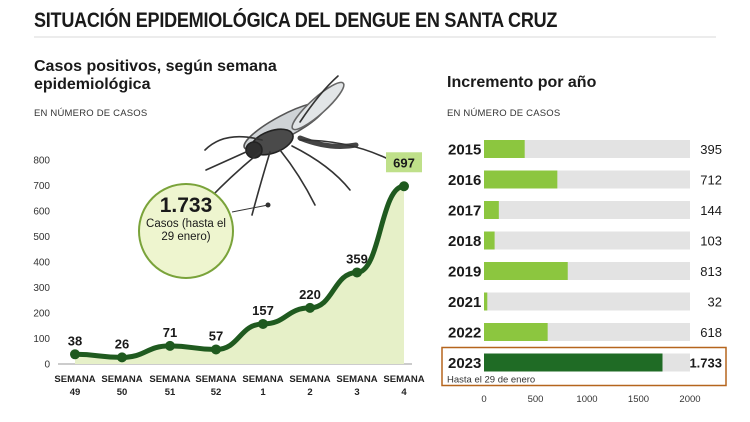  Describe the element at coordinates (689, 399) in the screenshot. I see `x-tick-label: 2000` at that location.